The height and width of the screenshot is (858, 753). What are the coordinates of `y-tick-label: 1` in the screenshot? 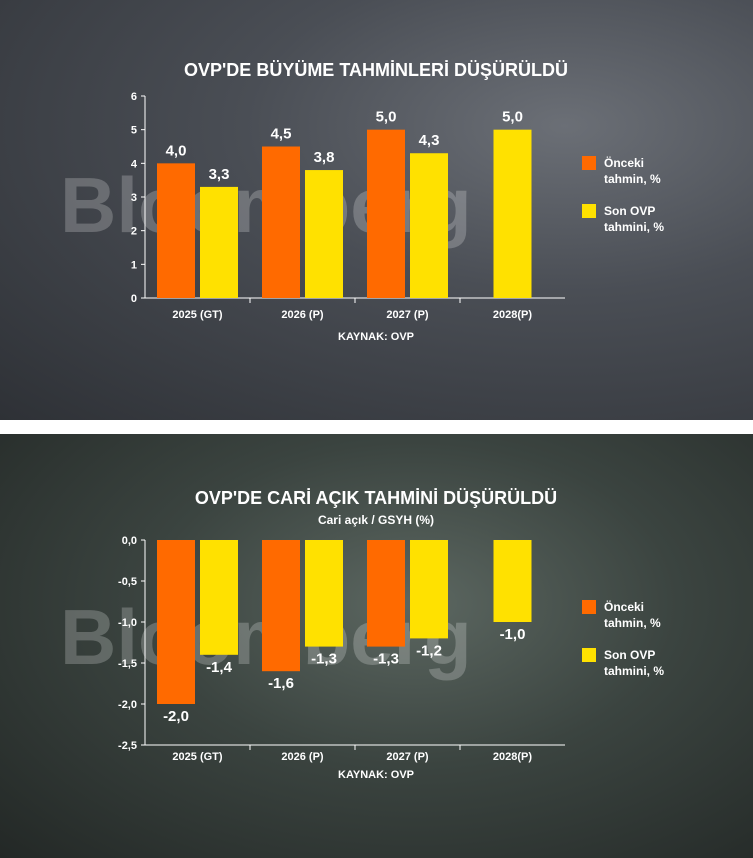 It's located at (134, 265).